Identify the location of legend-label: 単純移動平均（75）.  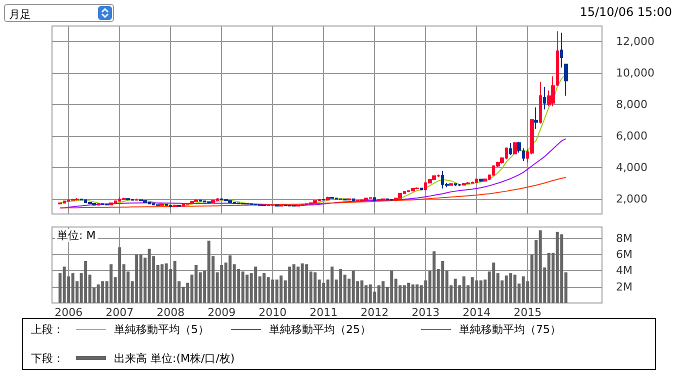
(510, 329).